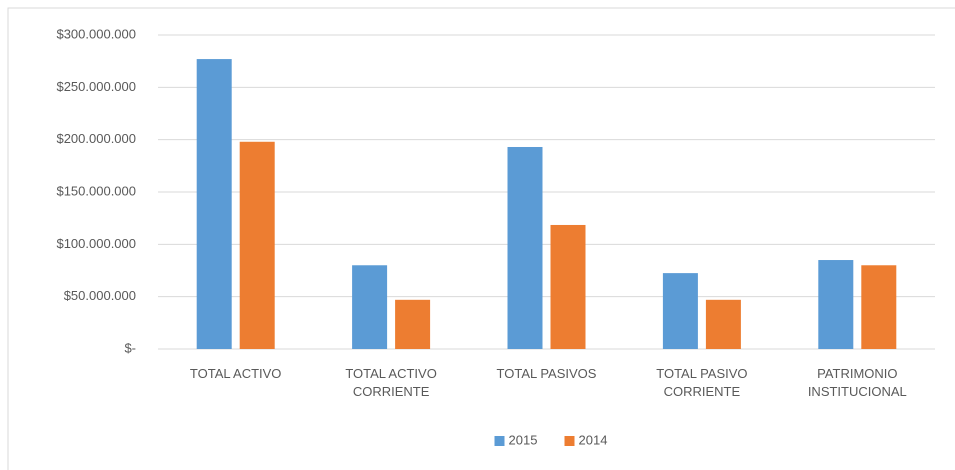 The image size is (955, 470). What do you see at coordinates (96, 243) in the screenshot?
I see `y-tick-label: $100.000.000` at bounding box center [96, 243].